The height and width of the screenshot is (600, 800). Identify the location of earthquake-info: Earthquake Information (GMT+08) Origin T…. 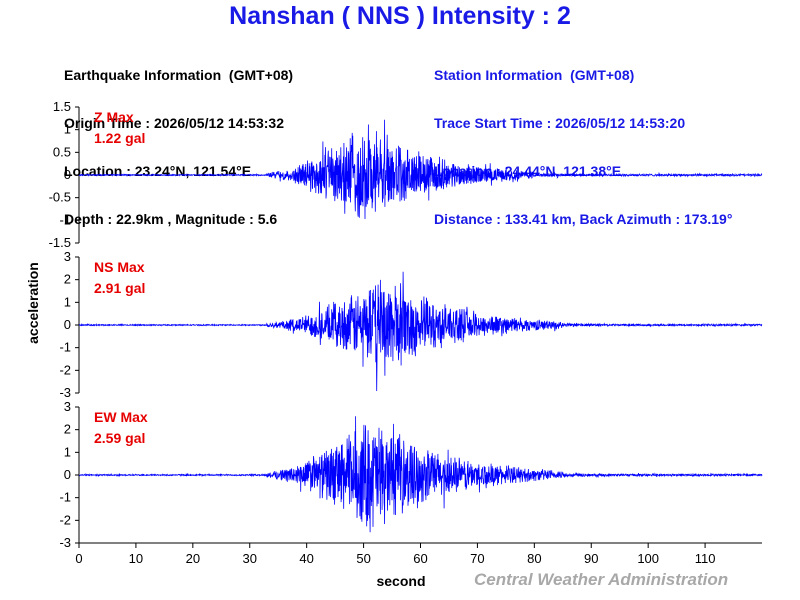
(178, 147).